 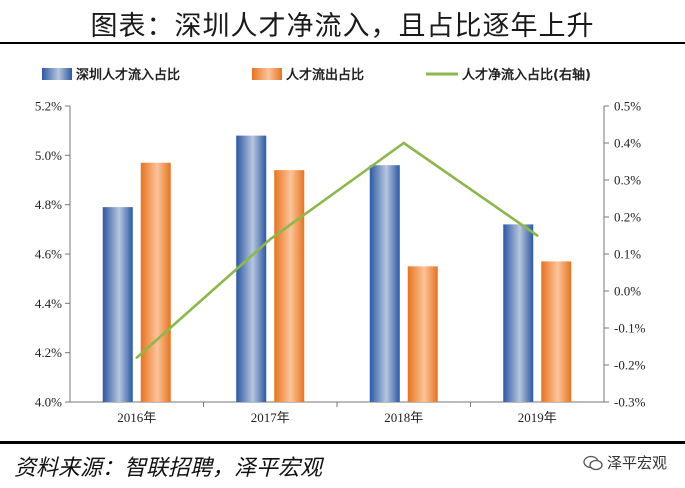 What do you see at coordinates (342, 43) in the screenshot?
I see `title-divider` at bounding box center [342, 43].